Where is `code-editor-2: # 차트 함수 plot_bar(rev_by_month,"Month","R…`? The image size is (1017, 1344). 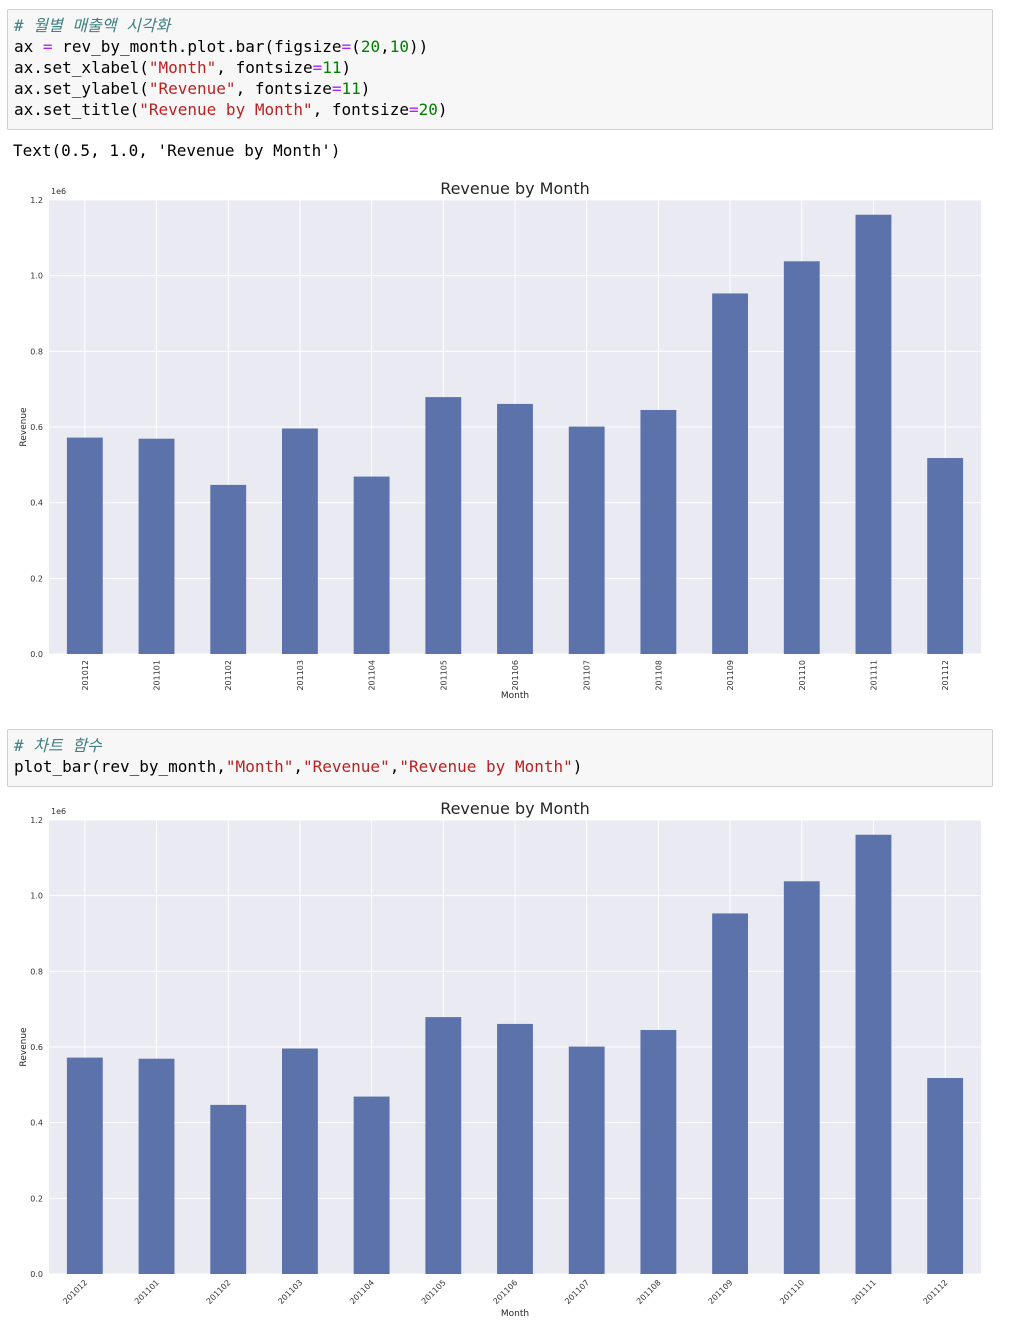 code-editor-2: # 차트 함수 plot_bar(rev_by_month,"Month","R… is located at coordinates (298, 756).